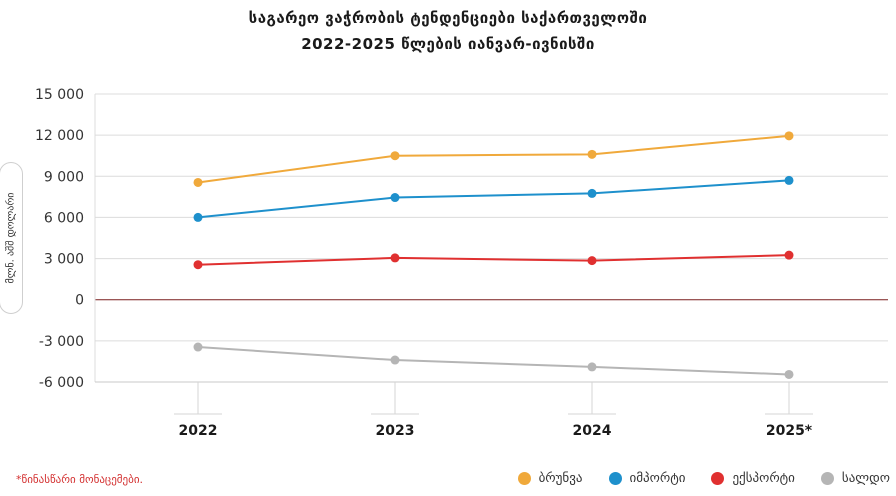 The width and height of the screenshot is (896, 496). What do you see at coordinates (198, 431) in the screenshot?
I see `x-tick-label: 2022` at bounding box center [198, 431].